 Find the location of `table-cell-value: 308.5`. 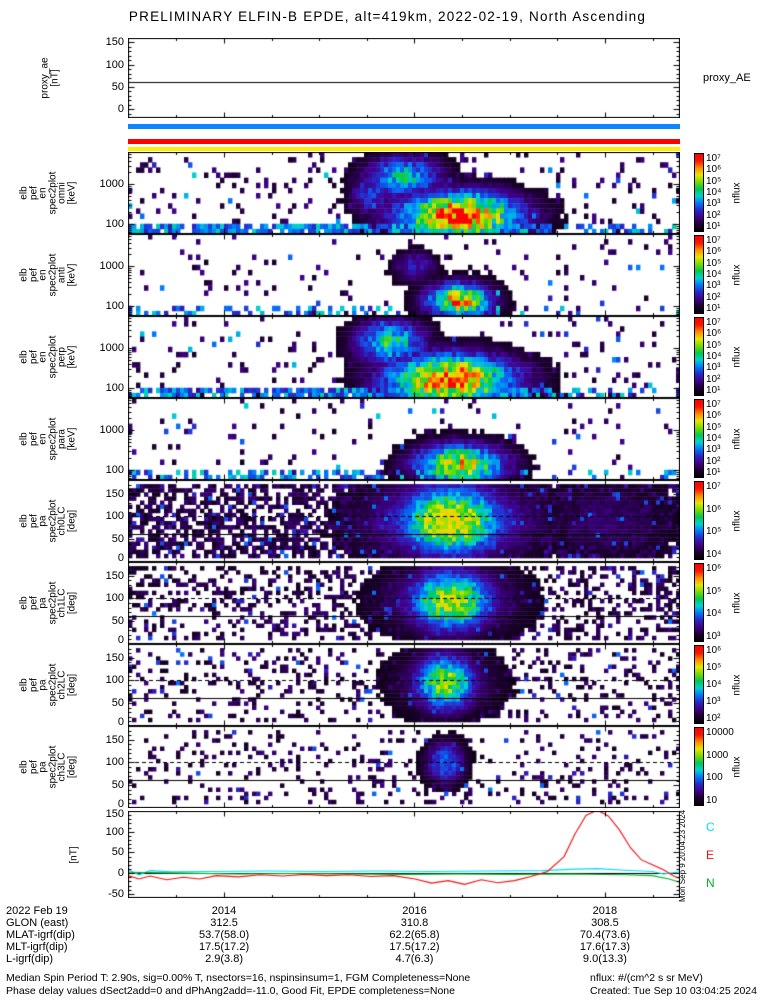

table-cell-value: 308.5 is located at coordinates (605, 923).